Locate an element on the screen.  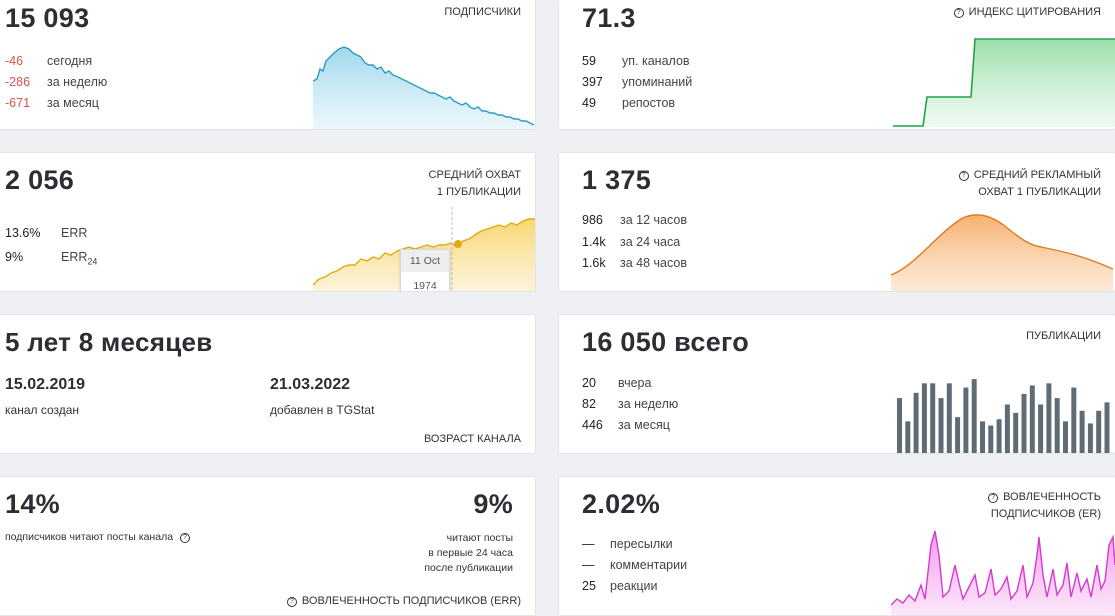
subscribers-today: -46 сегодня is located at coordinates (49, 61).